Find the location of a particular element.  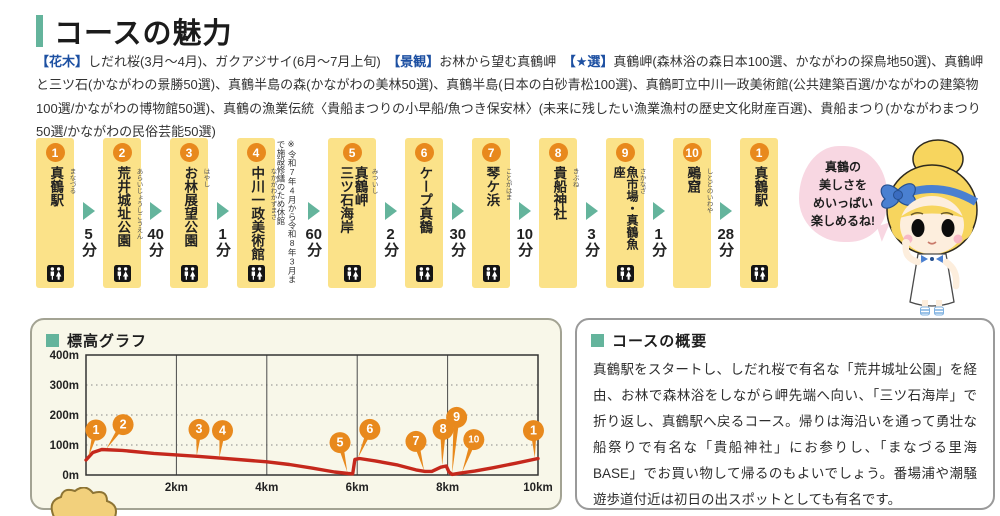

intro-label: 【★選】 is located at coordinates (591, 61).